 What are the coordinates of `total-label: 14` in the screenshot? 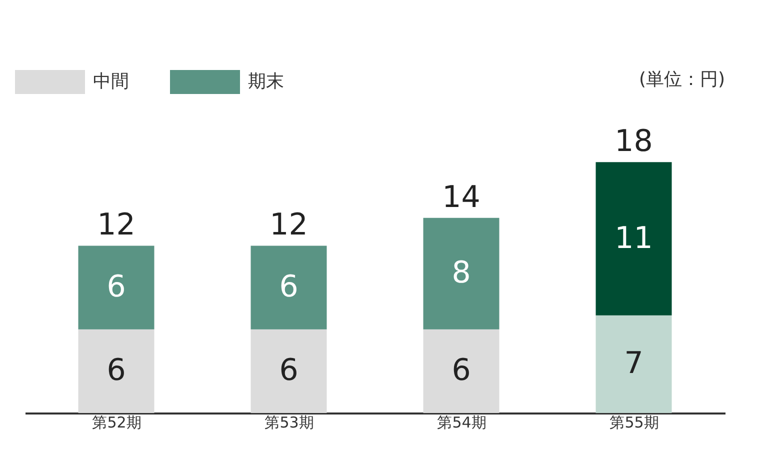 It's located at (461, 197).